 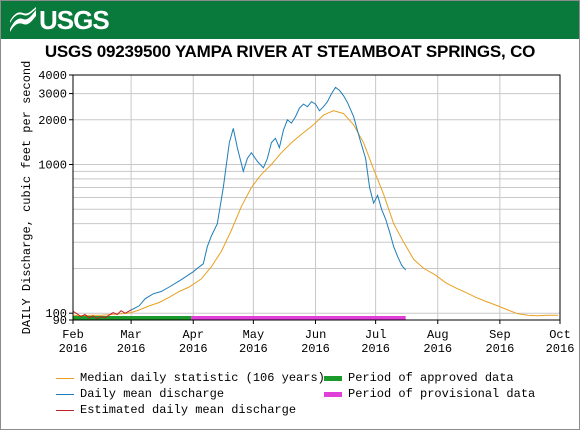 What do you see at coordinates (193, 335) in the screenshot?
I see `x-tick-month: Apr` at bounding box center [193, 335].